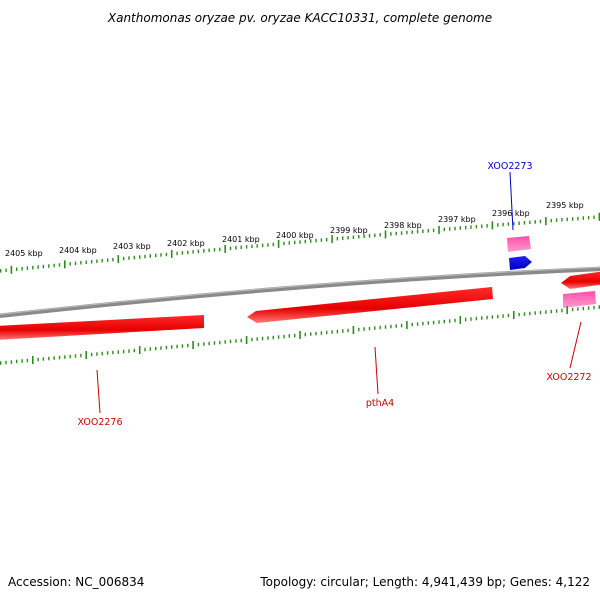 The width and height of the screenshot is (600, 600). I want to click on leader-xoo2276, so click(98, 391).